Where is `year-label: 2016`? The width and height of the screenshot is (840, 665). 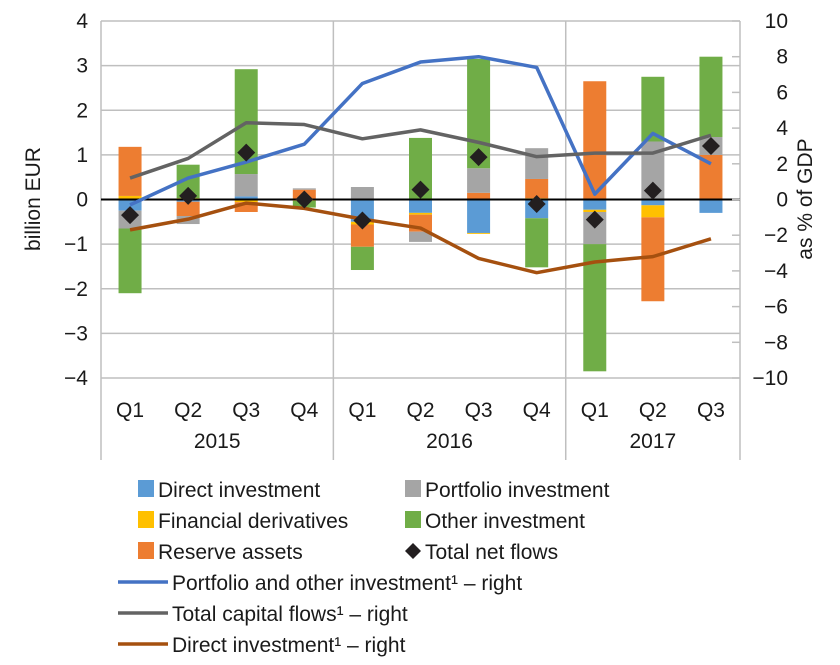 year-label: 2016 is located at coordinates (449, 441).